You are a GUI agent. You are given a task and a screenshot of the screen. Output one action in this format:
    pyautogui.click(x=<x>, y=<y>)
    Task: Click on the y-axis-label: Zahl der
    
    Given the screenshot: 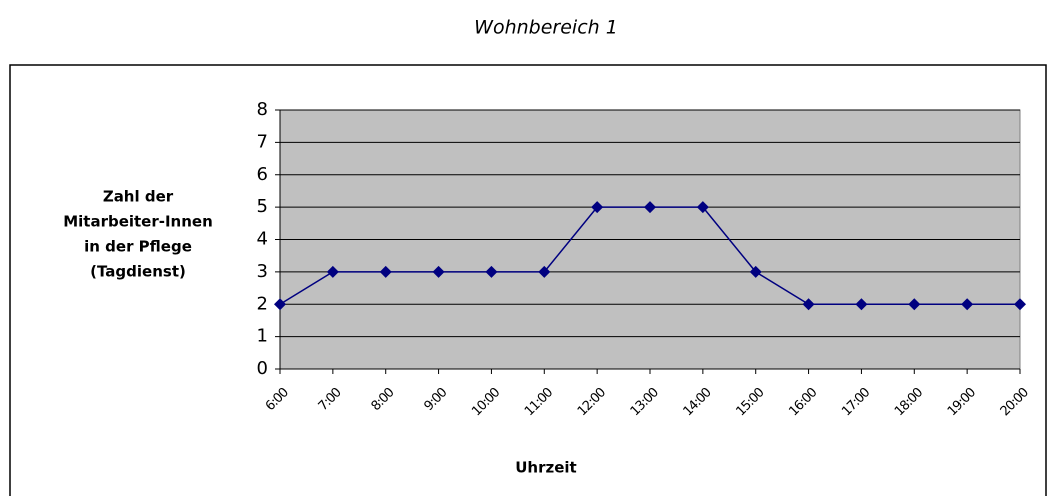 What is the action you would take?
    pyautogui.click(x=138, y=197)
    